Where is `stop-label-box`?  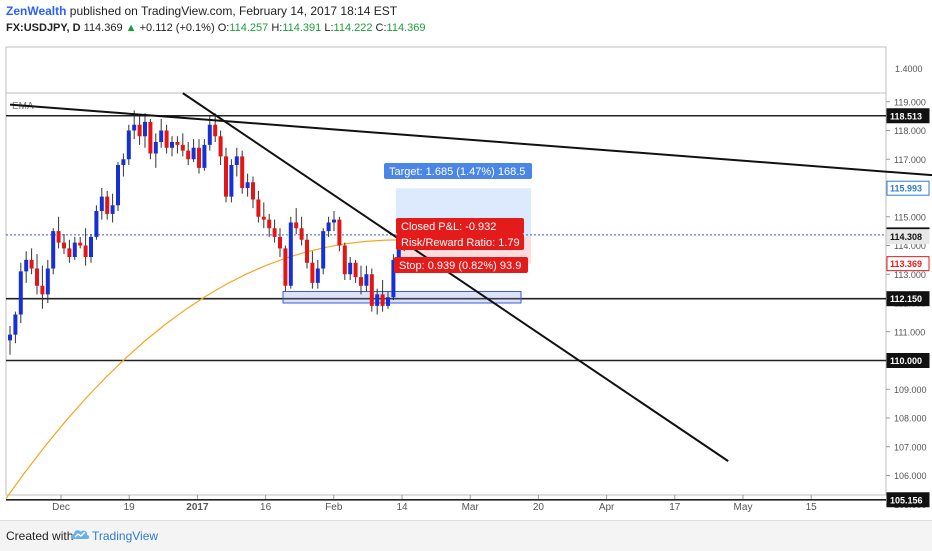
stop-label-box is located at coordinates (461, 265).